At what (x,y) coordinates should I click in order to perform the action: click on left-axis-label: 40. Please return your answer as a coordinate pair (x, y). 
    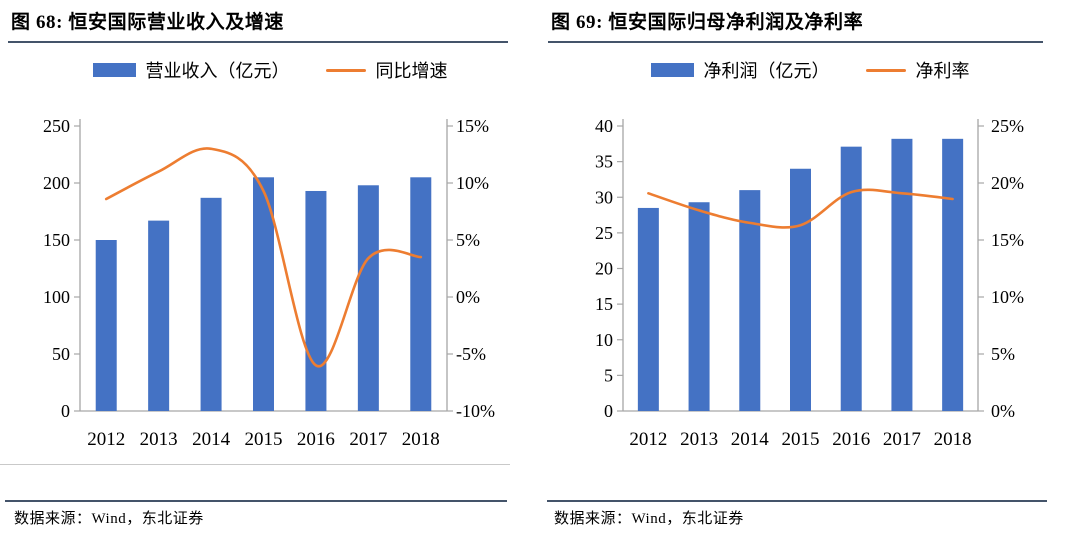
    Looking at the image, I should click on (604, 126).